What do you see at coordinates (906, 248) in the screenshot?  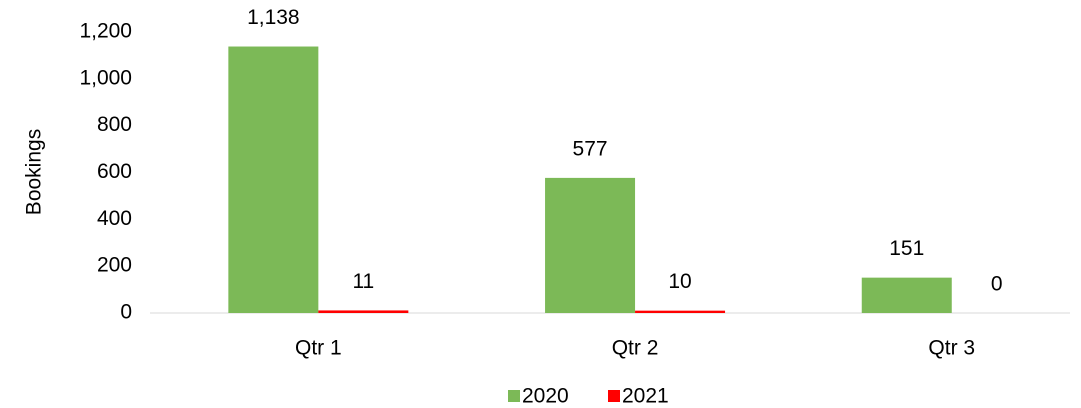 I see `data-label: 151` at bounding box center [906, 248].